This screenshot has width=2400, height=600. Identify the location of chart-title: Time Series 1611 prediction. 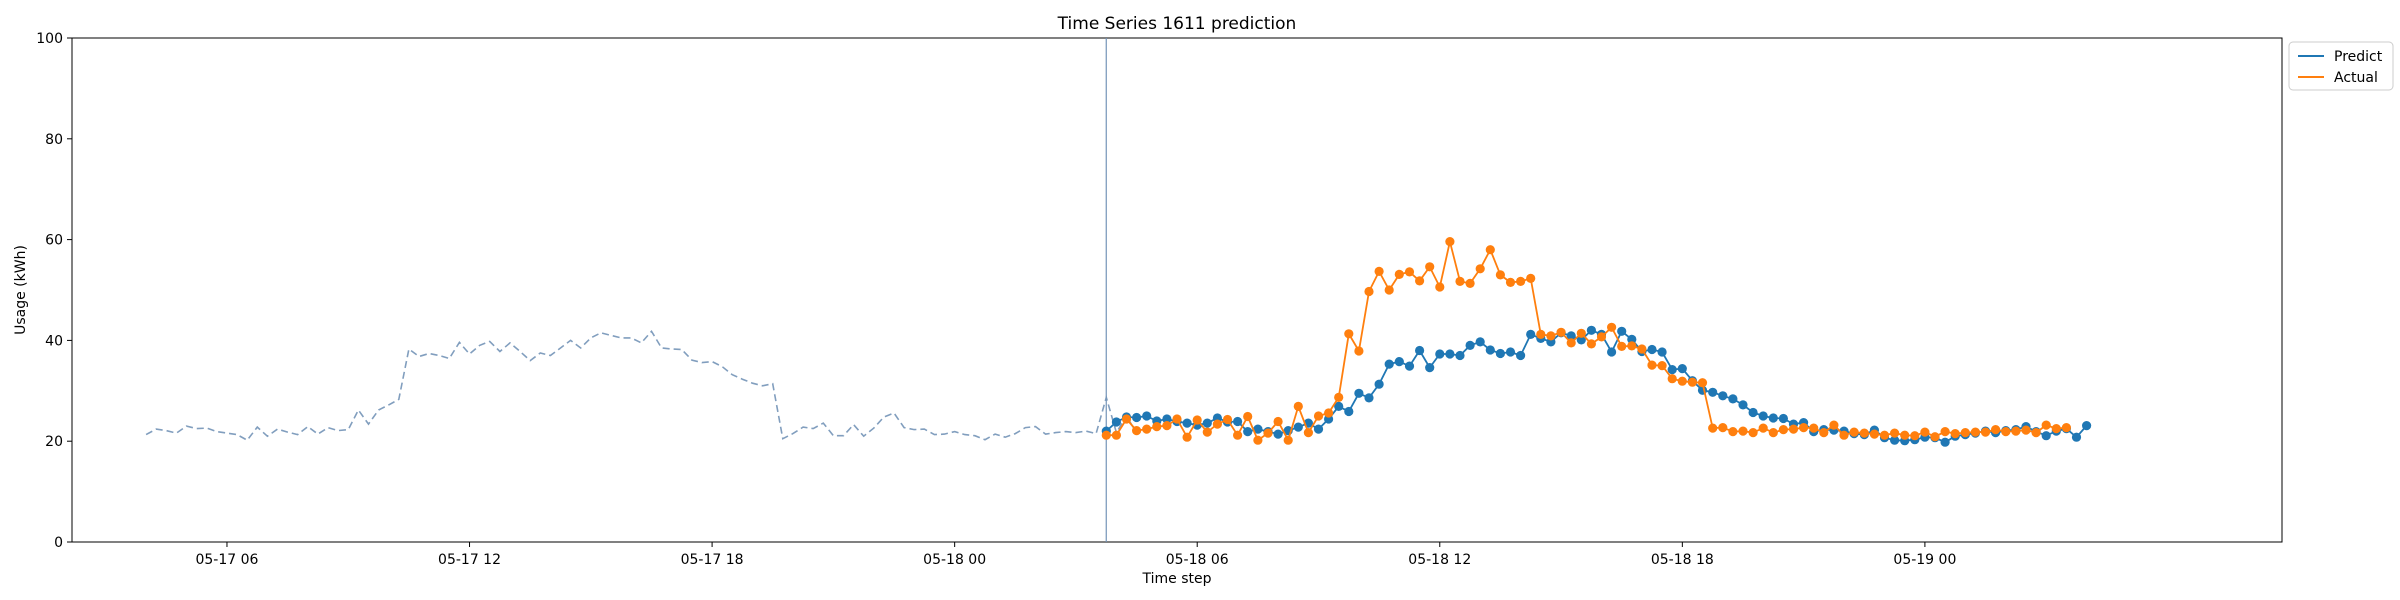
(1177, 24).